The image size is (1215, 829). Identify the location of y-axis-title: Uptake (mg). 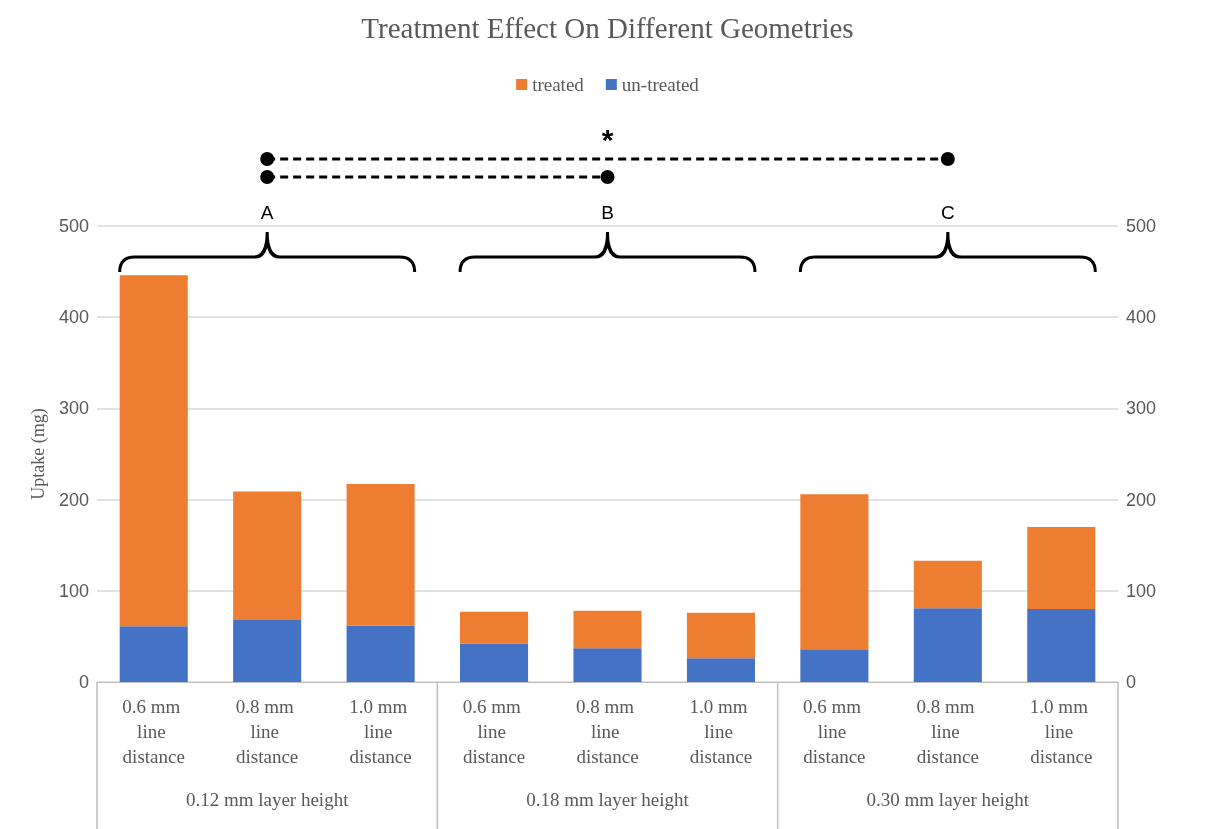
(38, 454).